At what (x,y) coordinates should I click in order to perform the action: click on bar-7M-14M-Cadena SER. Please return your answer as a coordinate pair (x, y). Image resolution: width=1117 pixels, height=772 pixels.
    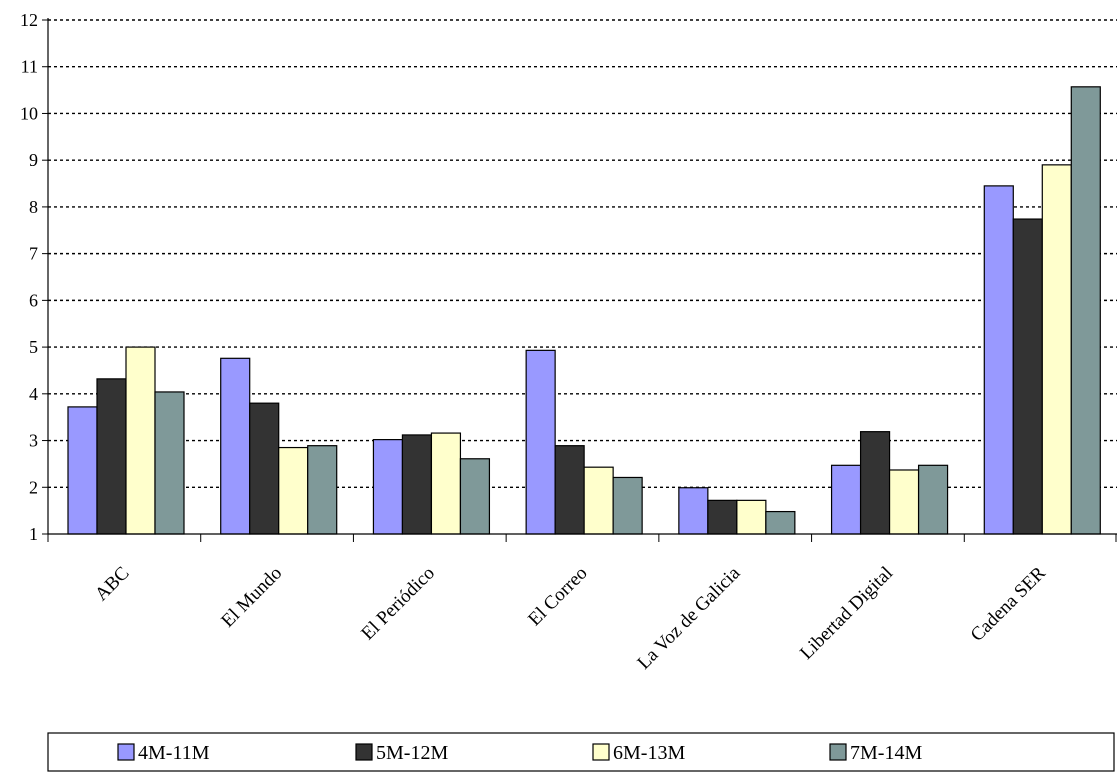
    Looking at the image, I should click on (1085, 310).